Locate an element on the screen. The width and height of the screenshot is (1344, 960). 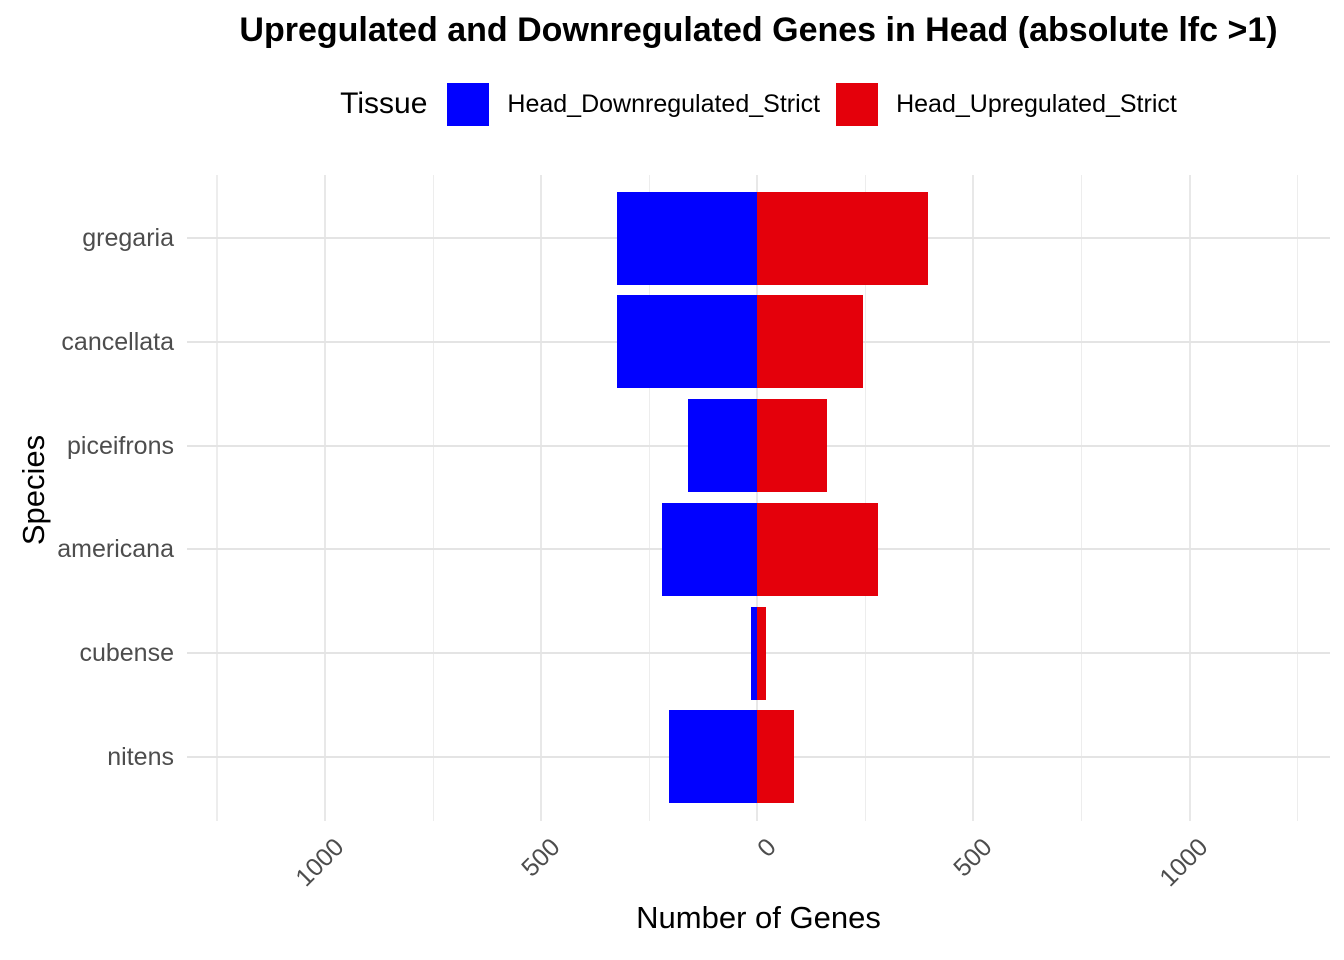
legend-swatch-downregulated is located at coordinates (468, 104).